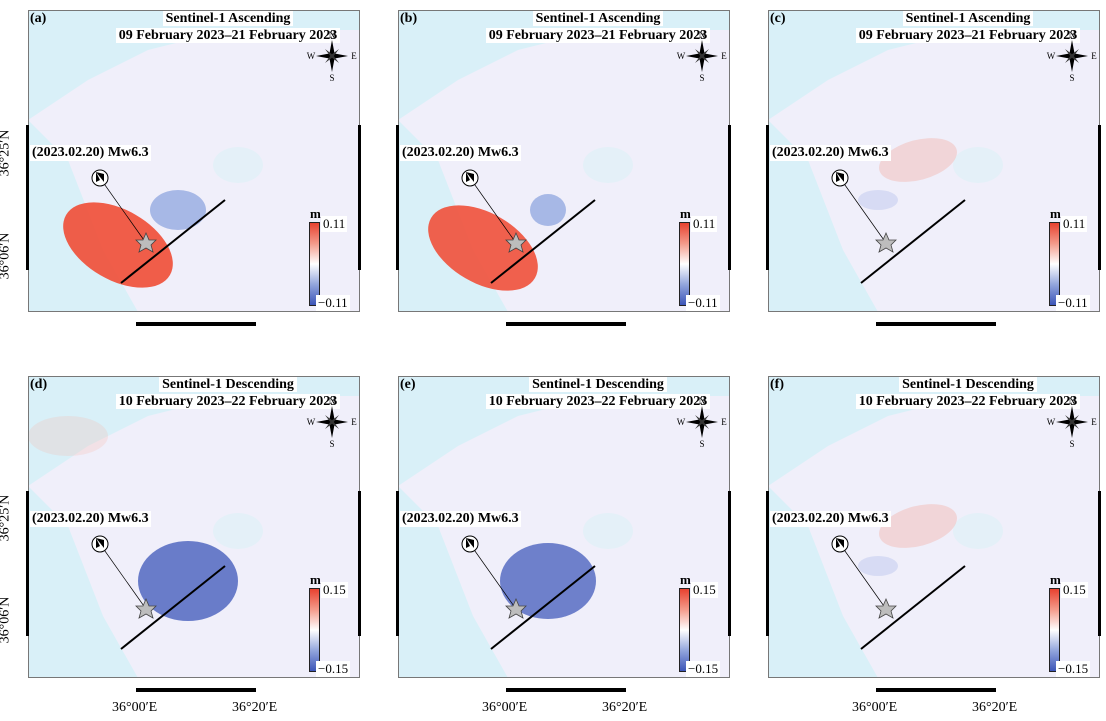  Describe the element at coordinates (39, 384) in the screenshot. I see `panel-label: (d)` at that location.